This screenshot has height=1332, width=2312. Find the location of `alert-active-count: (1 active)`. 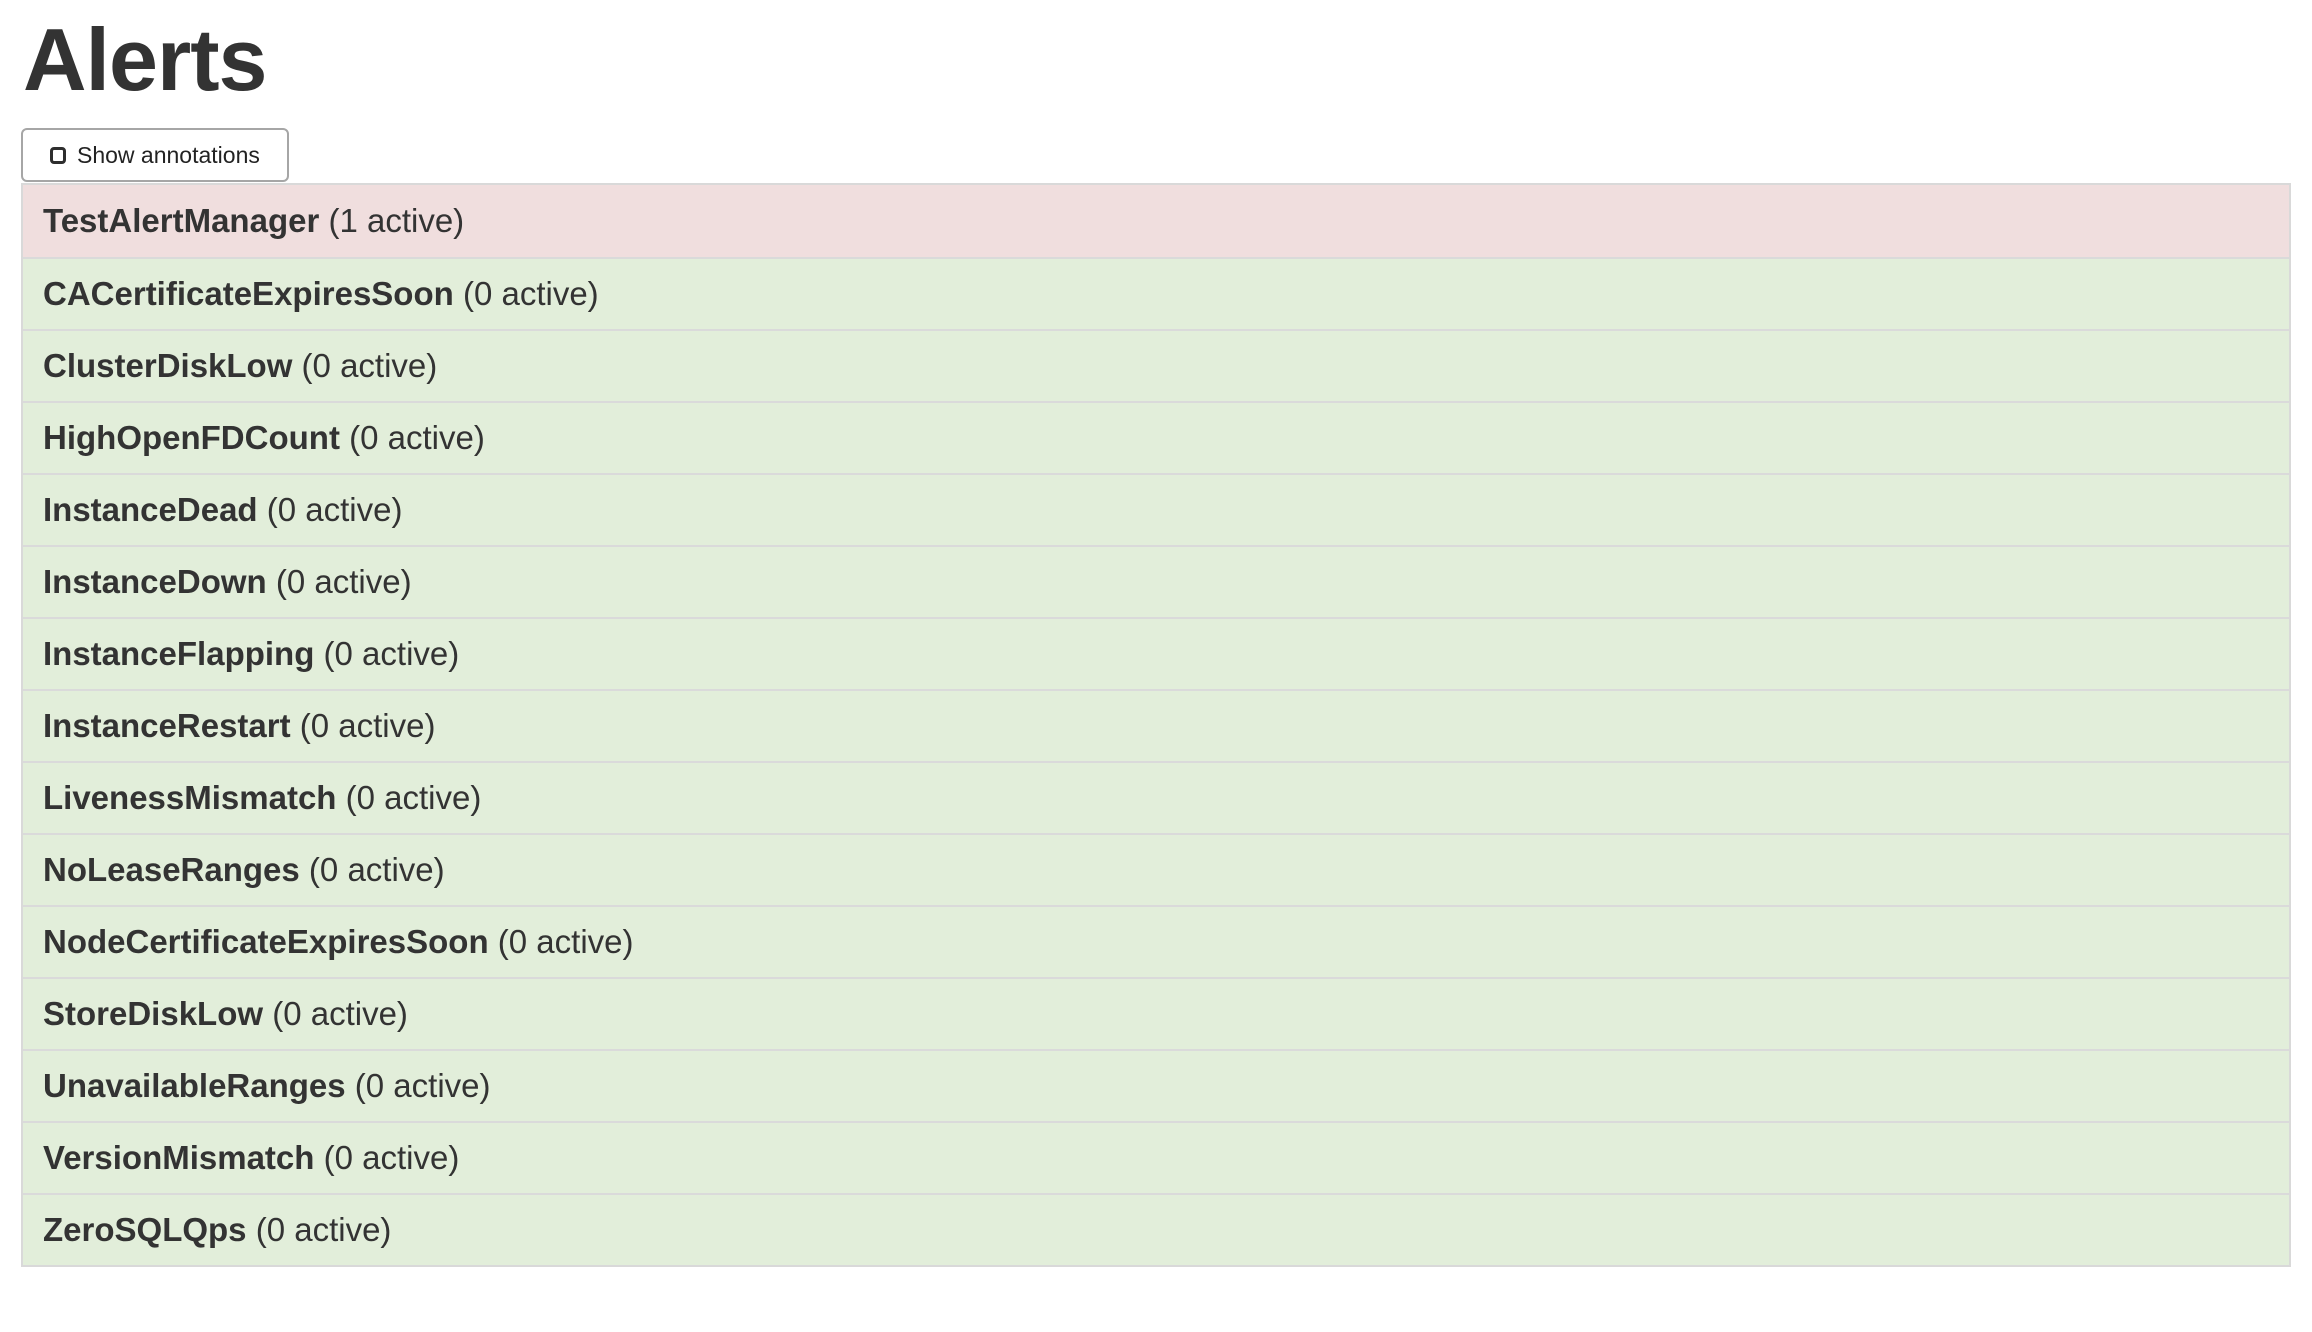

alert-active-count: (1 active) is located at coordinates (392, 221).